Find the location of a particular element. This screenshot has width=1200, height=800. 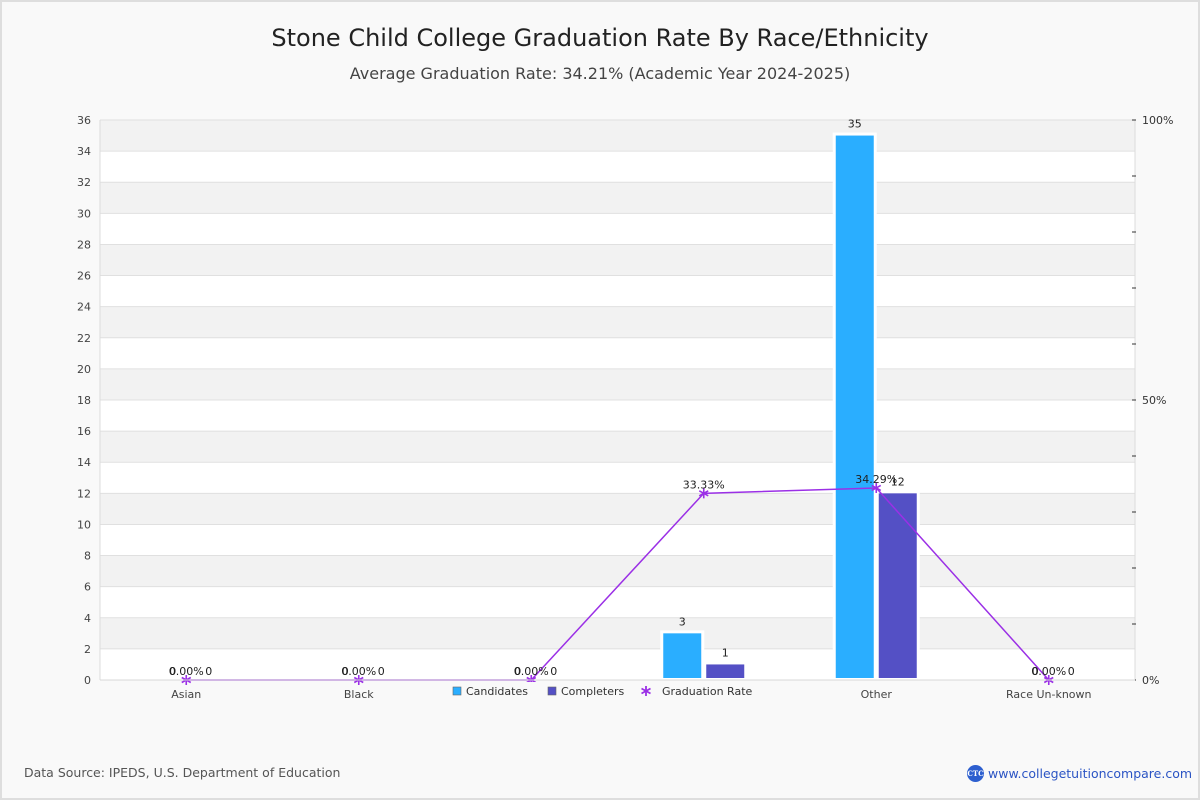

candidates-swatch-icon is located at coordinates (457, 691).